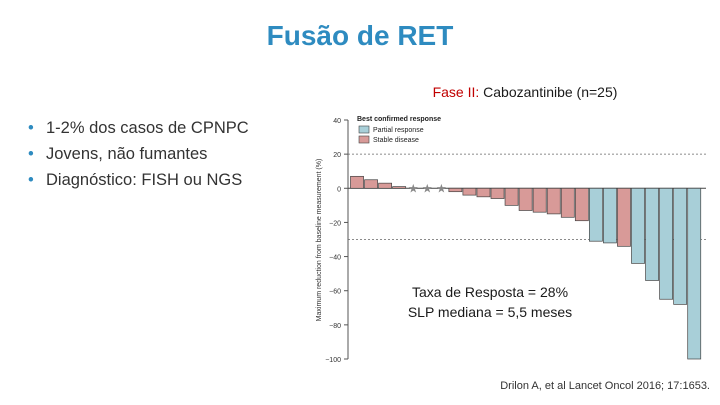 The height and width of the screenshot is (405, 720). I want to click on response-rate-text: Taxa de Resposta = 28%, so click(490, 292).